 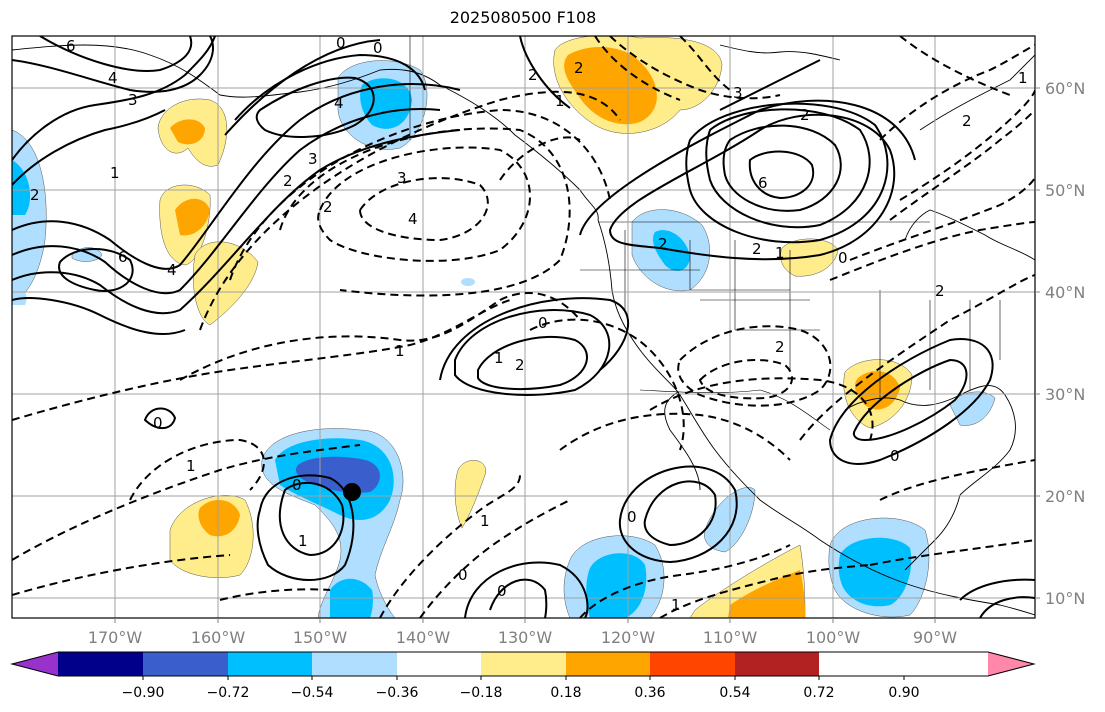 What do you see at coordinates (903, 693) in the screenshot?
I see `colorbar-tick-label: 0.90` at bounding box center [903, 693].